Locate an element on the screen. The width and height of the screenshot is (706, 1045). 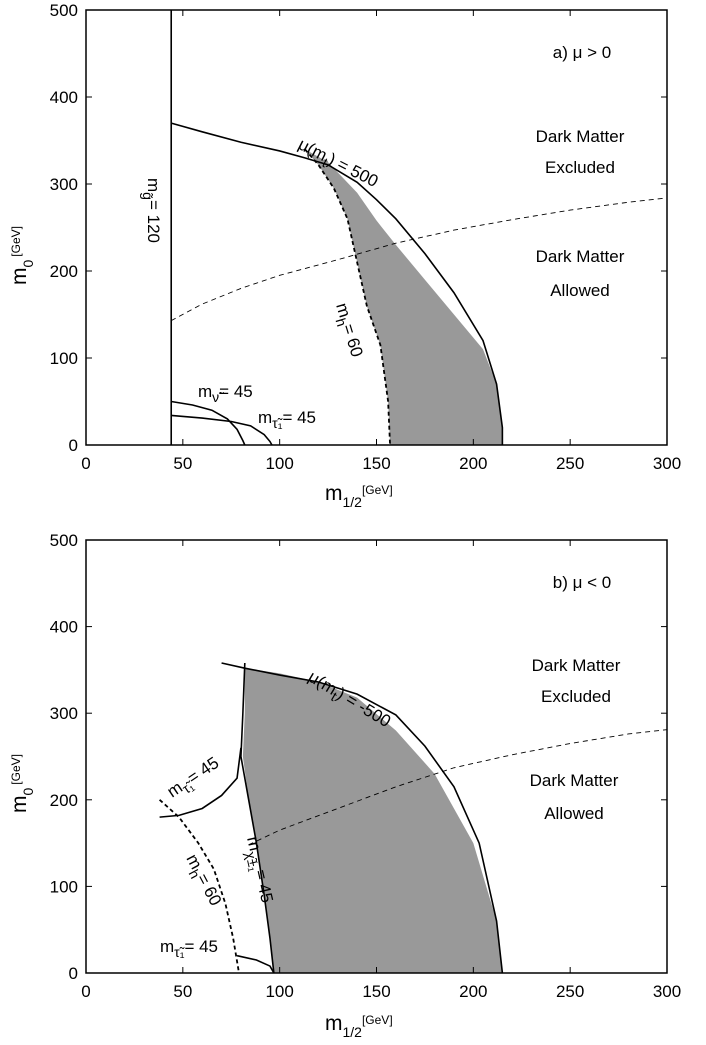
b-x-tick-label: 100 is located at coordinates (279, 991).